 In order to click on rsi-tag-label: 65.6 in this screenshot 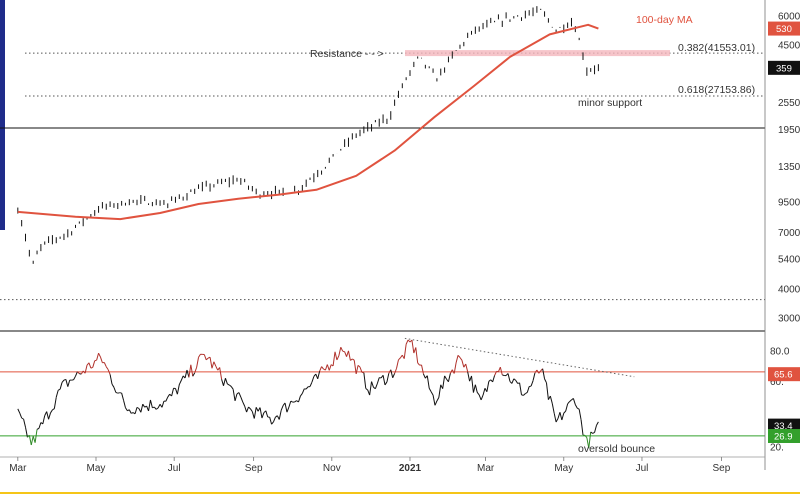, I will do `click(783, 375)`.